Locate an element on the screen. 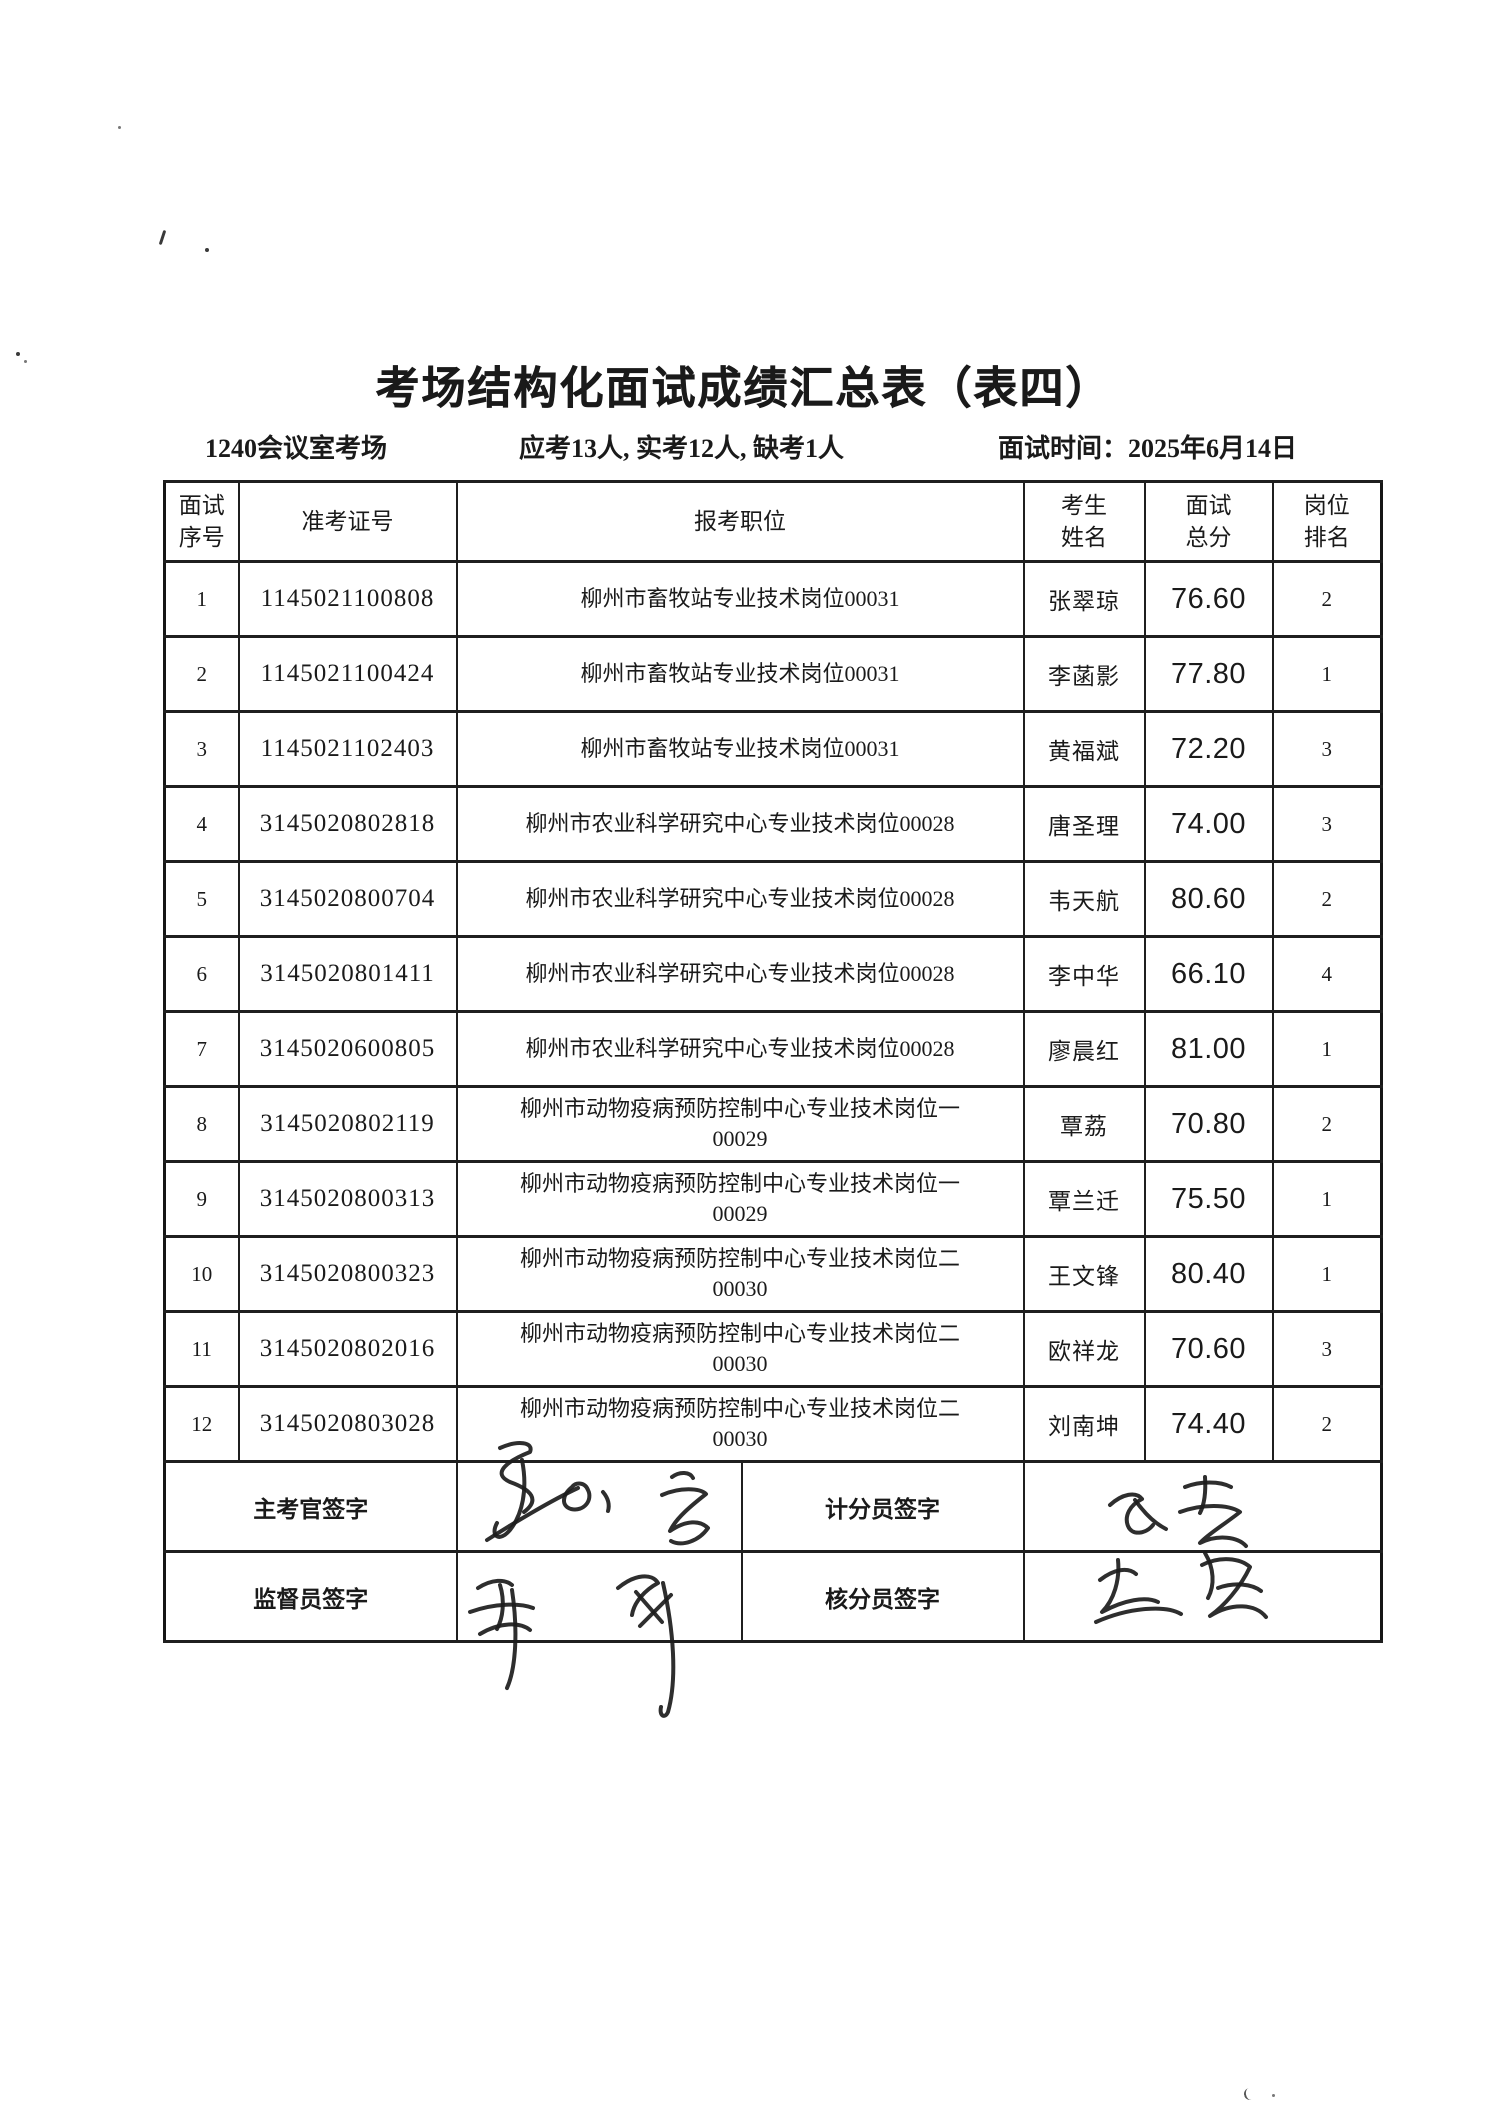 This screenshot has height=2105, width=1487. admission-number-cell: 3145020600805 is located at coordinates (347, 1049).